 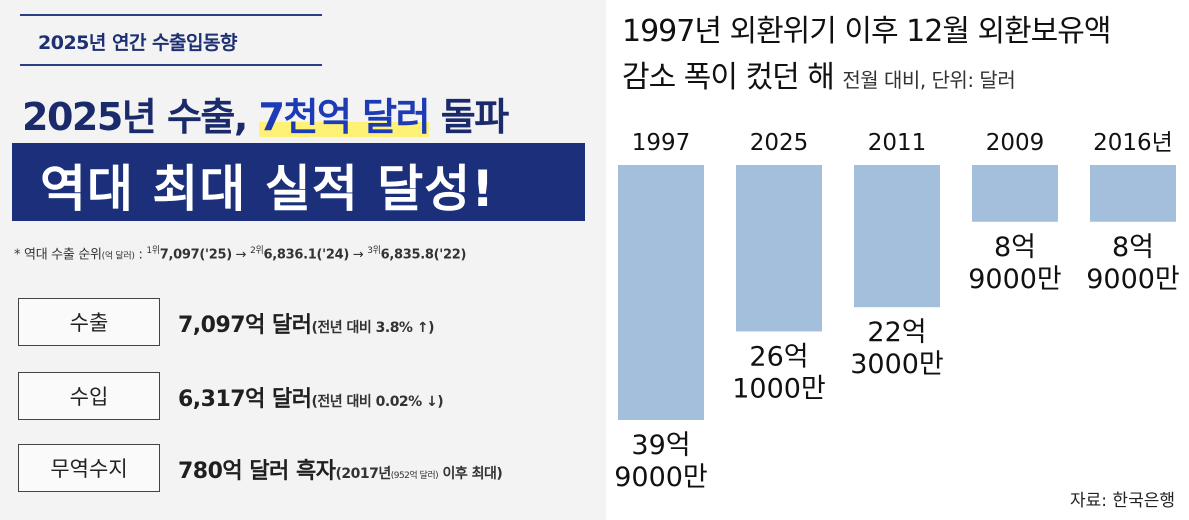 What do you see at coordinates (89, 468) in the screenshot?
I see `stat-label-balance: 무역수지` at bounding box center [89, 468].